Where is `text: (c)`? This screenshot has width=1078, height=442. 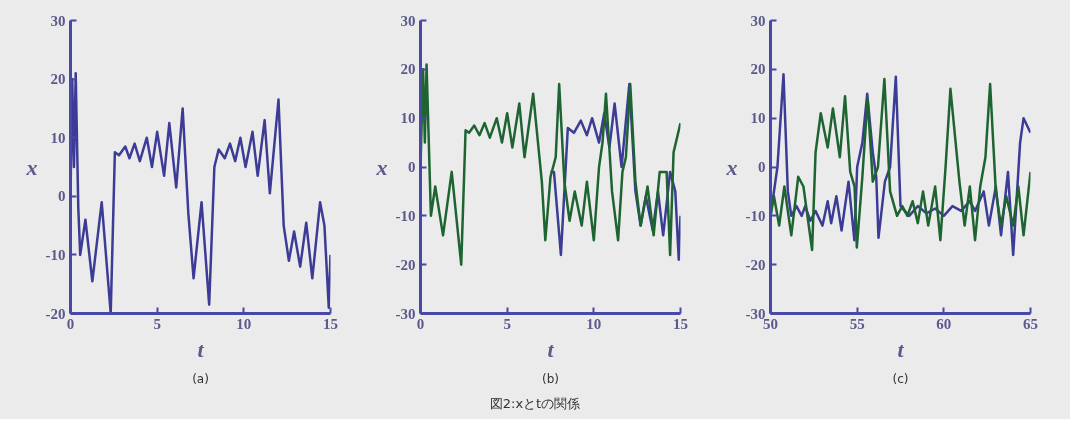
text: (c) is located at coordinates (900, 378).